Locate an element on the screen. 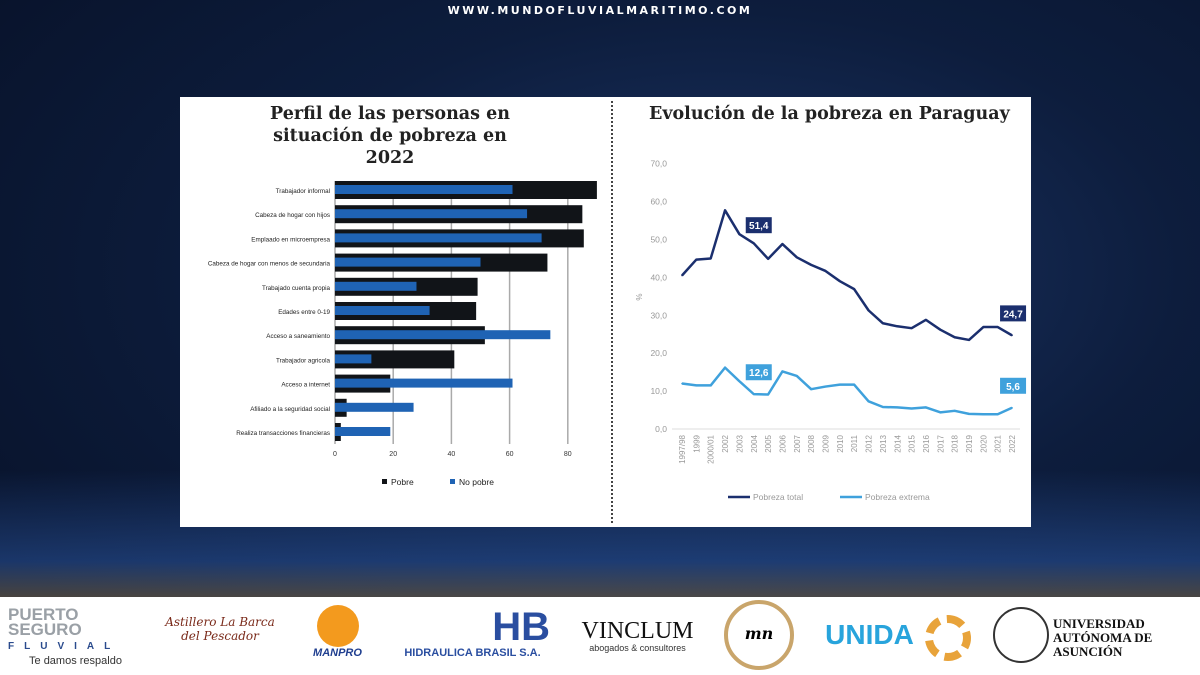  y-tick-label: 10,0 is located at coordinates (658, 391).